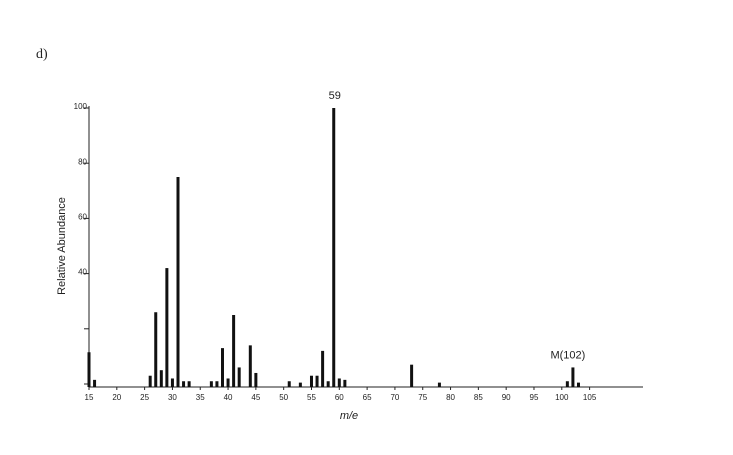  What do you see at coordinates (82, 161) in the screenshot?
I see `y-tick-label: 80` at bounding box center [82, 161].